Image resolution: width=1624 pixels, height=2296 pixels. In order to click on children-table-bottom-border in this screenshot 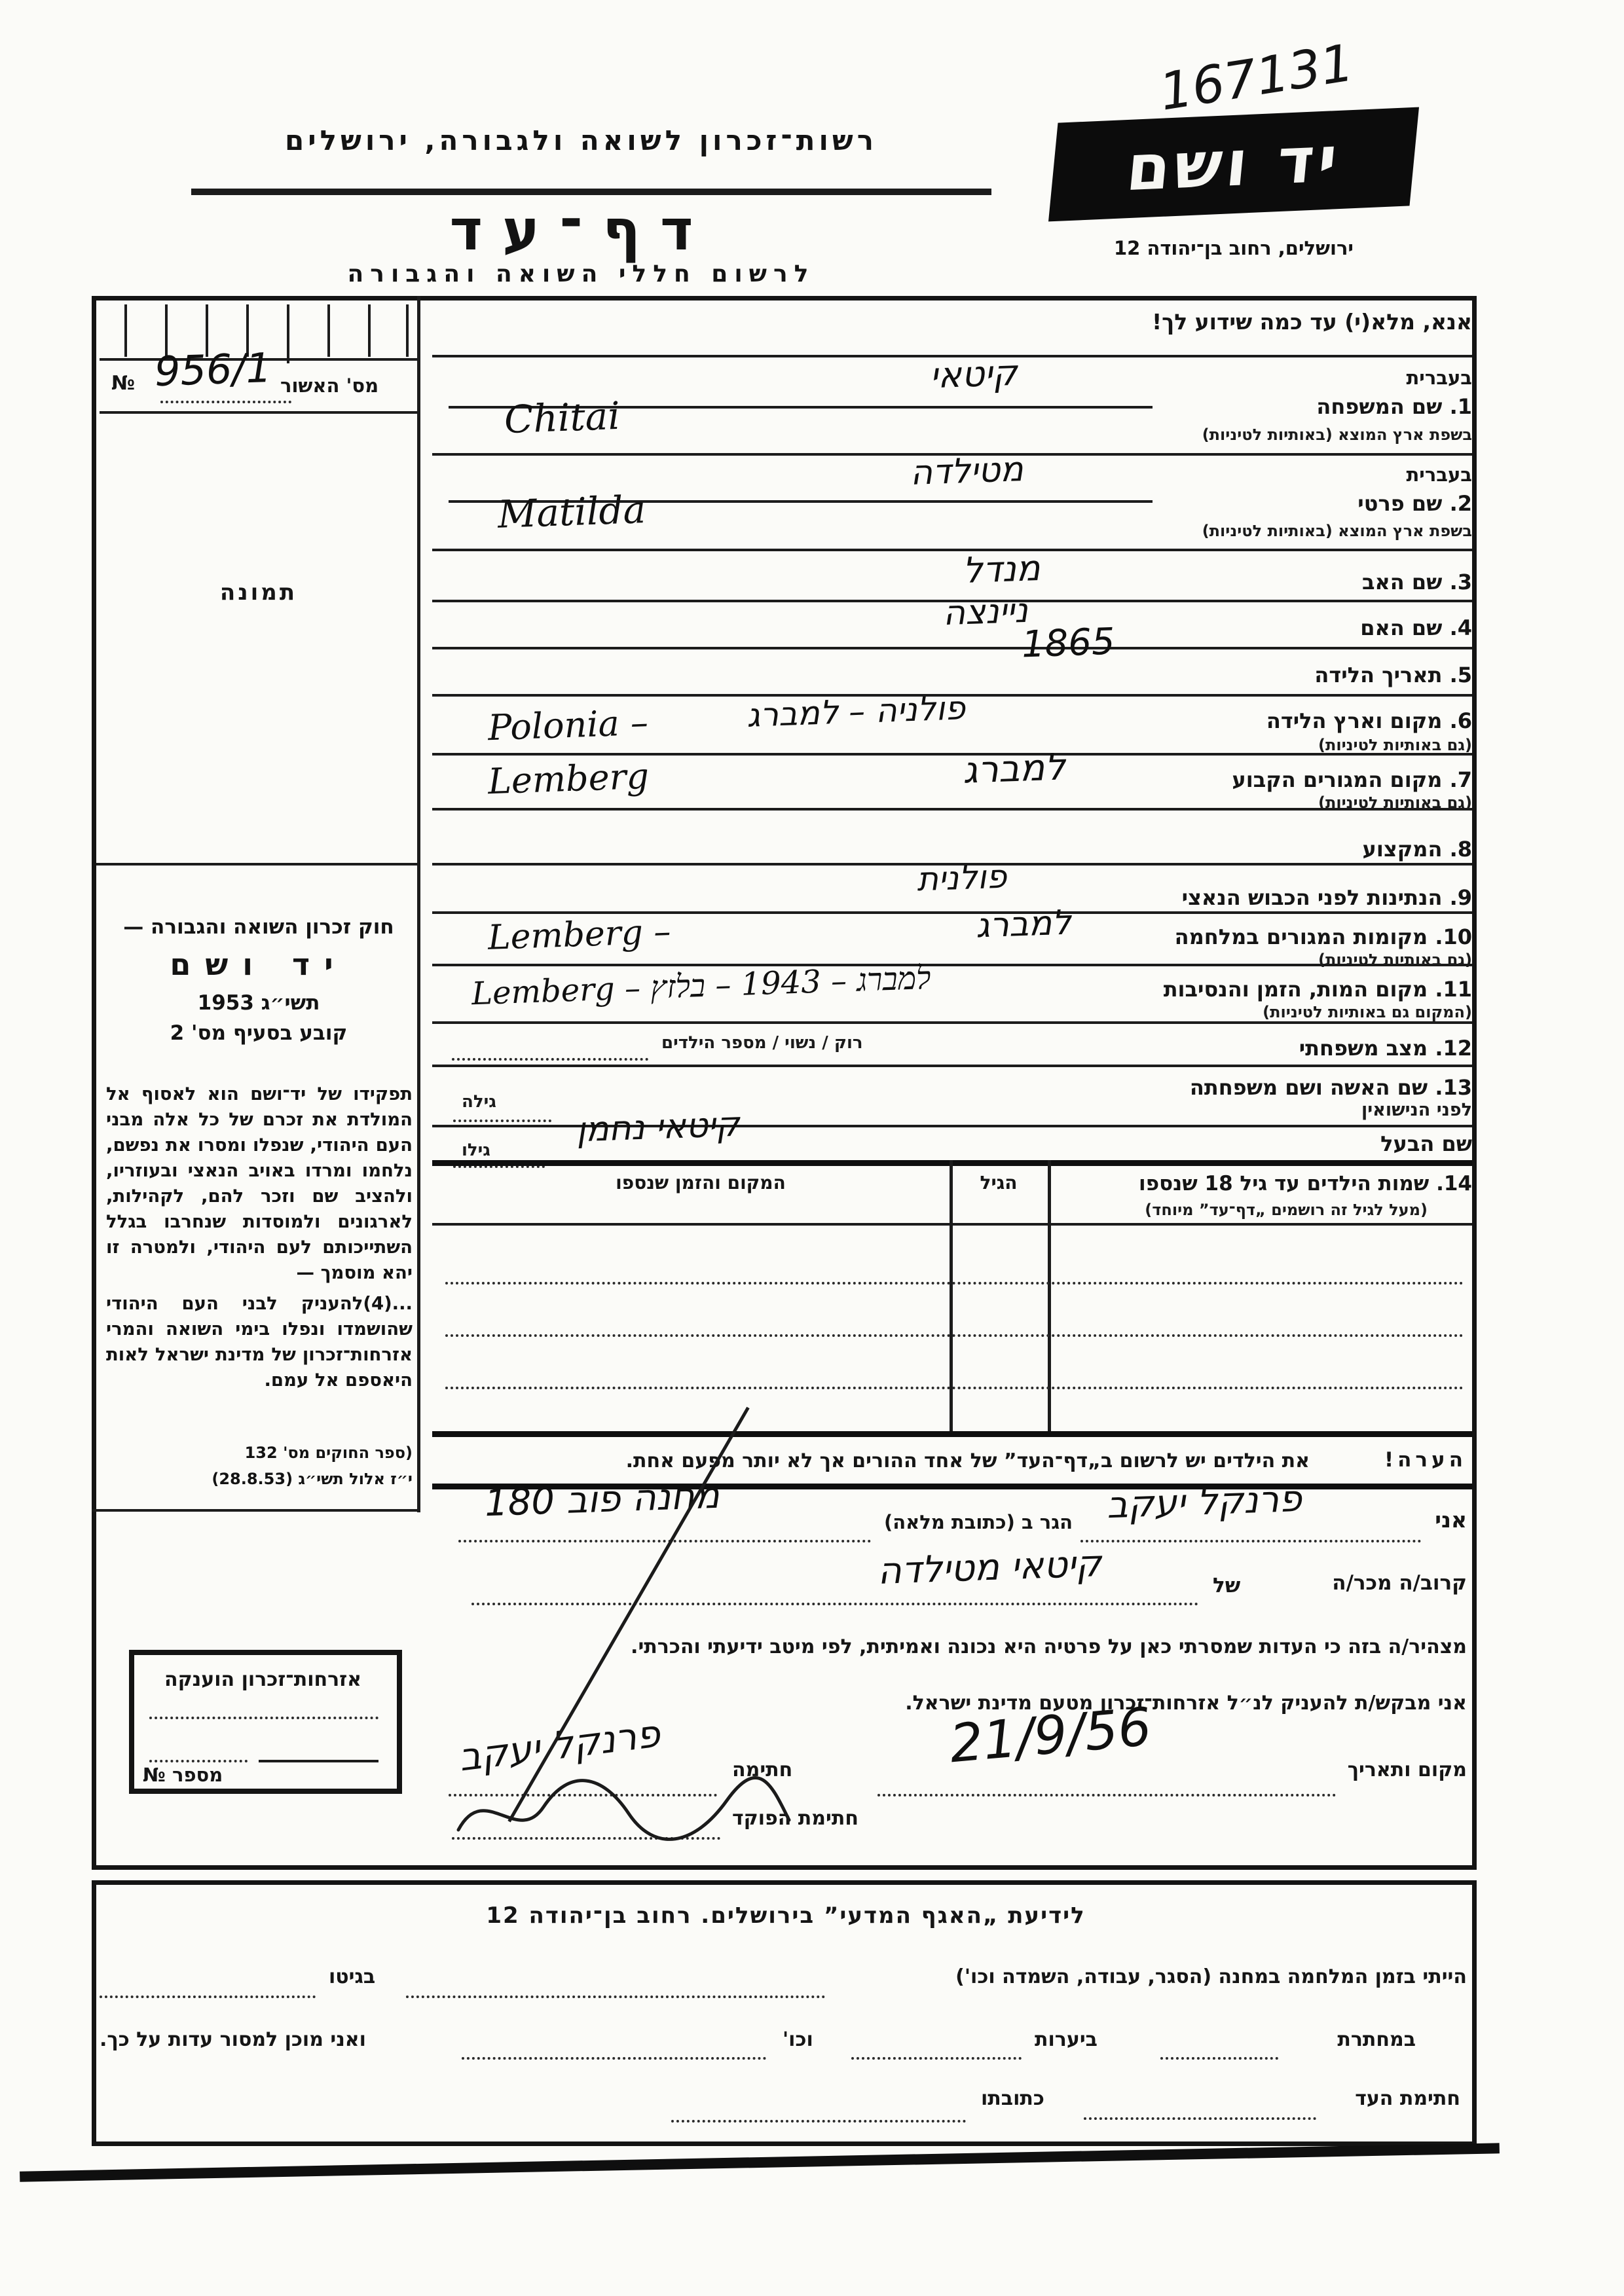, I will do `click(952, 1434)`.